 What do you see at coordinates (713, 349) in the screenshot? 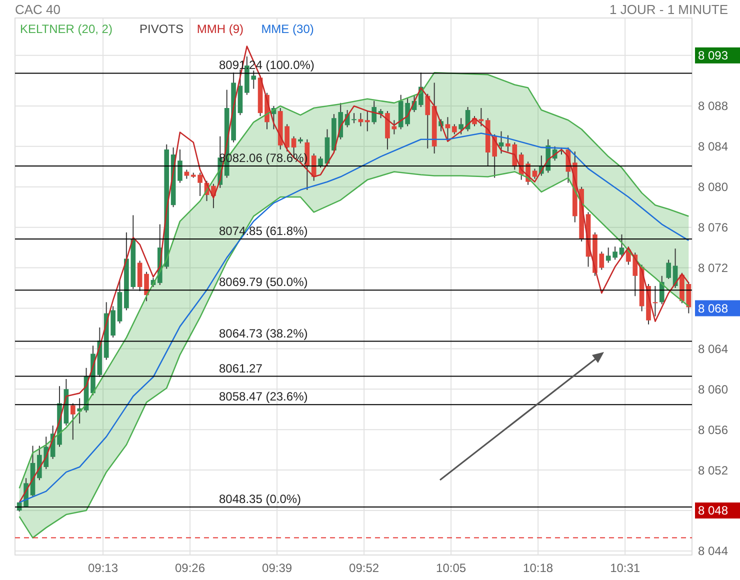
I see `y-tick-label: 8 064` at bounding box center [713, 349].